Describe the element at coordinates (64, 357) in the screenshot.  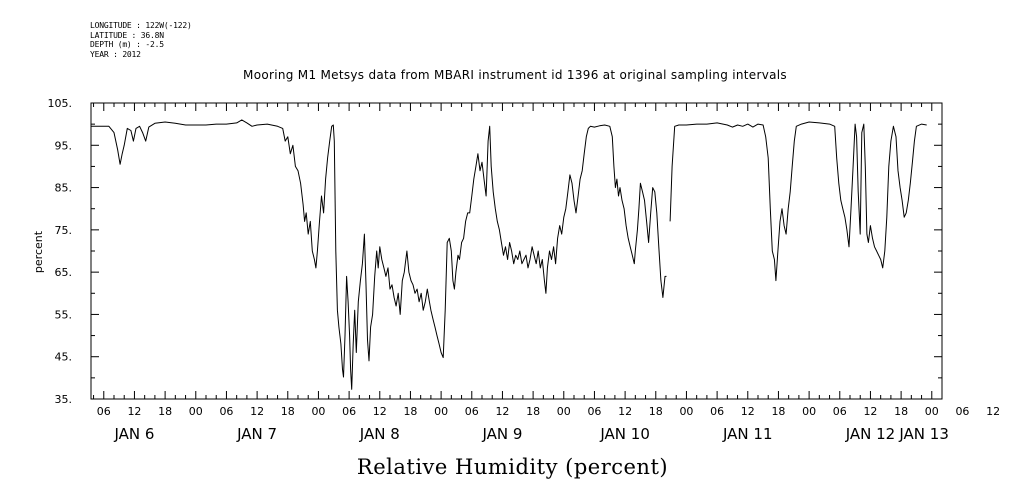
I see `y-tick-label: 45.` at that location.